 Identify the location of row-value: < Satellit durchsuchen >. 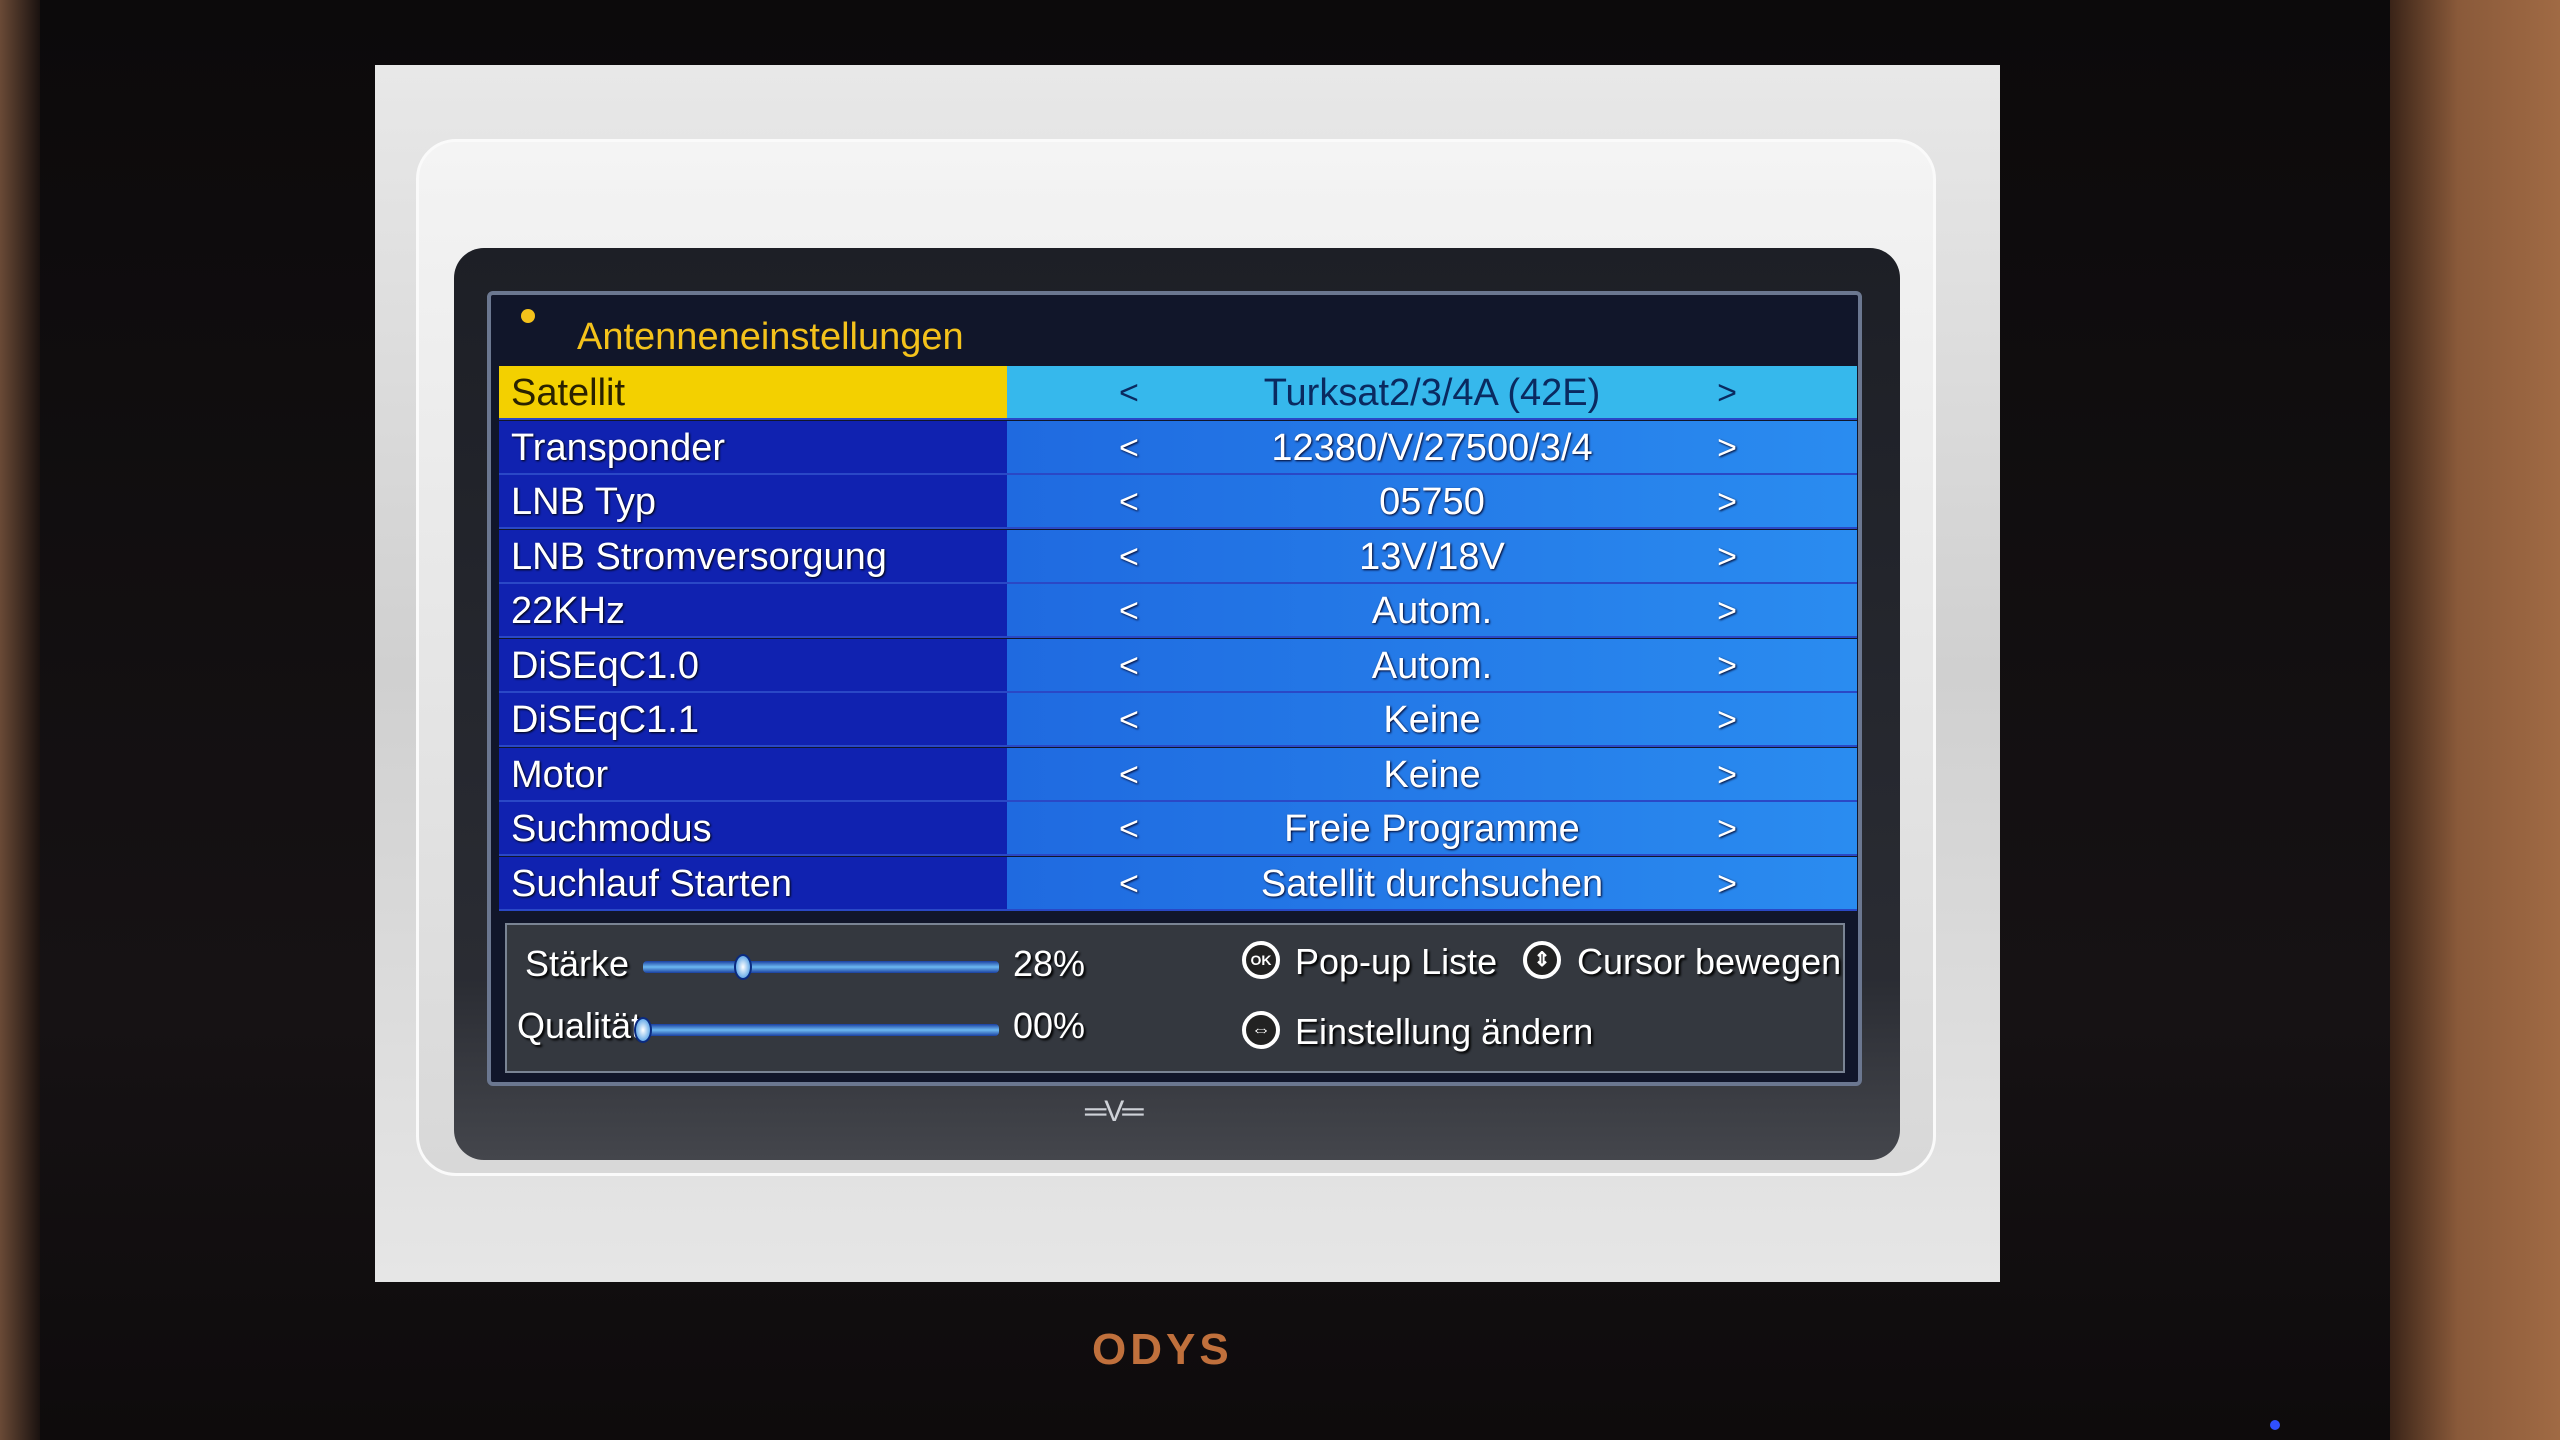
(1432, 882).